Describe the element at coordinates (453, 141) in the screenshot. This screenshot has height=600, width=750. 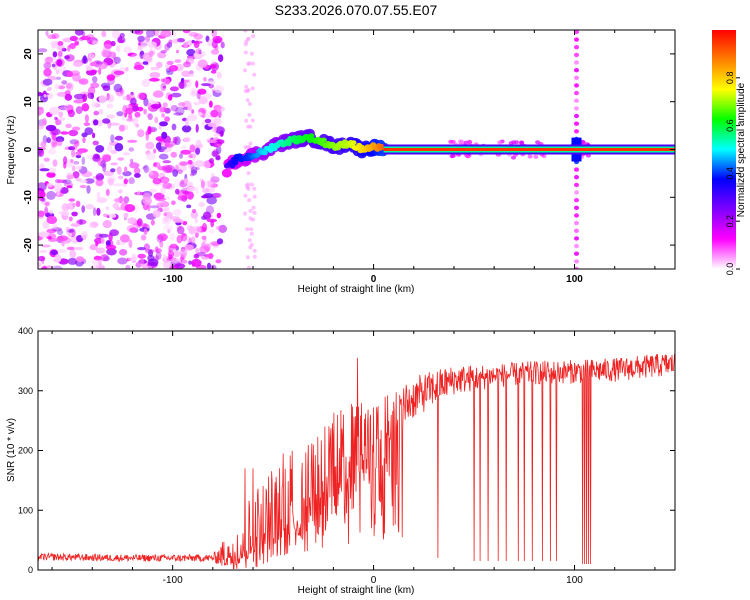
I see `fringe-blob` at that location.